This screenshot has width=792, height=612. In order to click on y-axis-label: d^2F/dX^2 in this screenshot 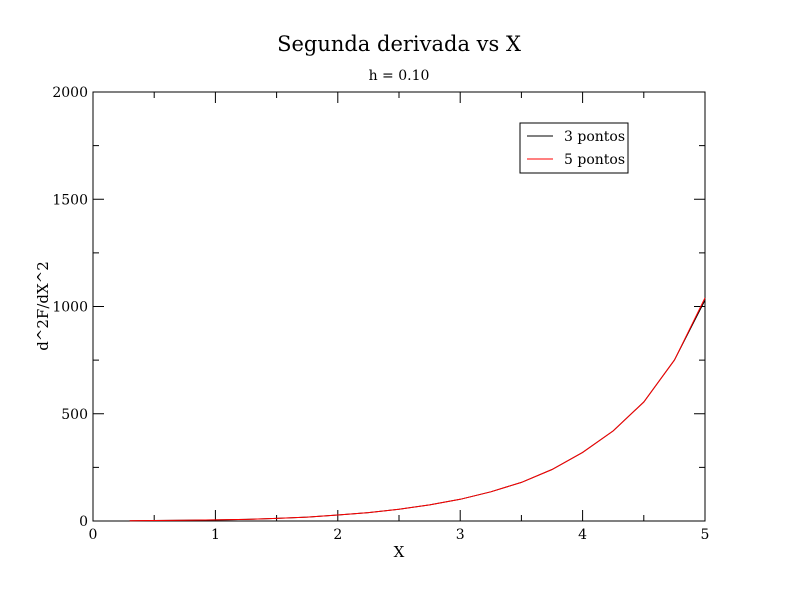, I will do `click(43, 306)`.